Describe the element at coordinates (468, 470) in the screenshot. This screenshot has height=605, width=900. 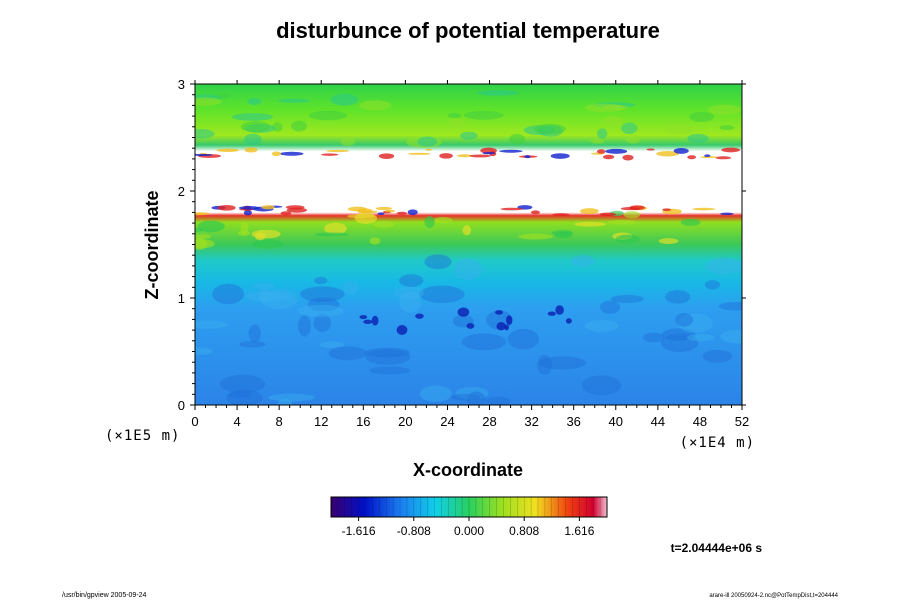
I see `x-axis-label: X-coordinate` at that location.